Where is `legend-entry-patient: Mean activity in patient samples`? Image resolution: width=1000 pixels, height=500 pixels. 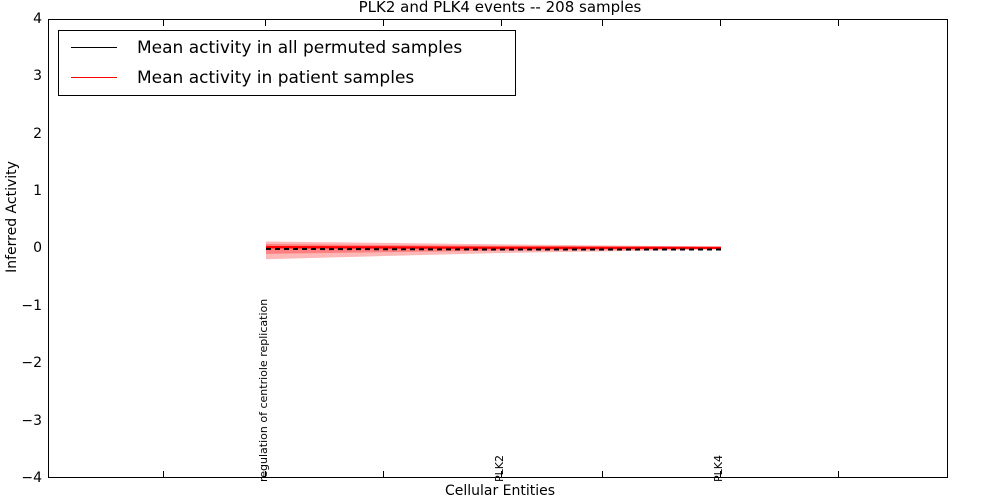 legend-entry-patient: Mean activity in patient samples is located at coordinates (287, 77).